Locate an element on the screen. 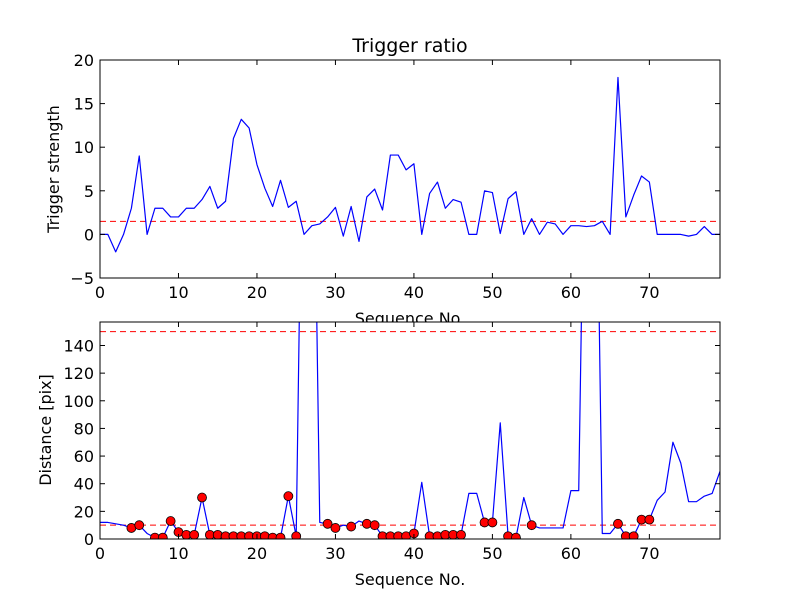  y-tick-label: 100 is located at coordinates (78, 401).